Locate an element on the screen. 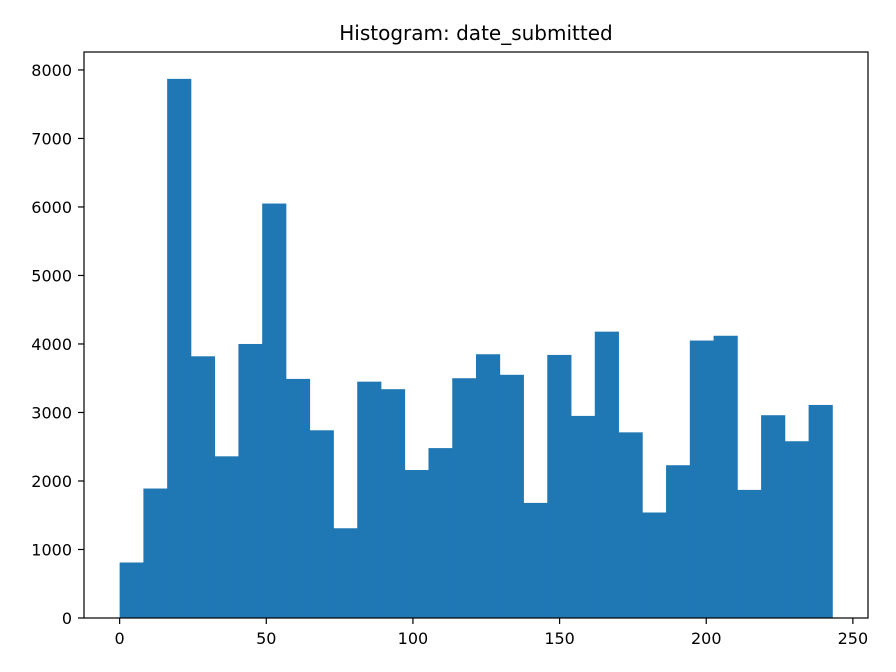  y-tick-label: 3000 is located at coordinates (51, 412).